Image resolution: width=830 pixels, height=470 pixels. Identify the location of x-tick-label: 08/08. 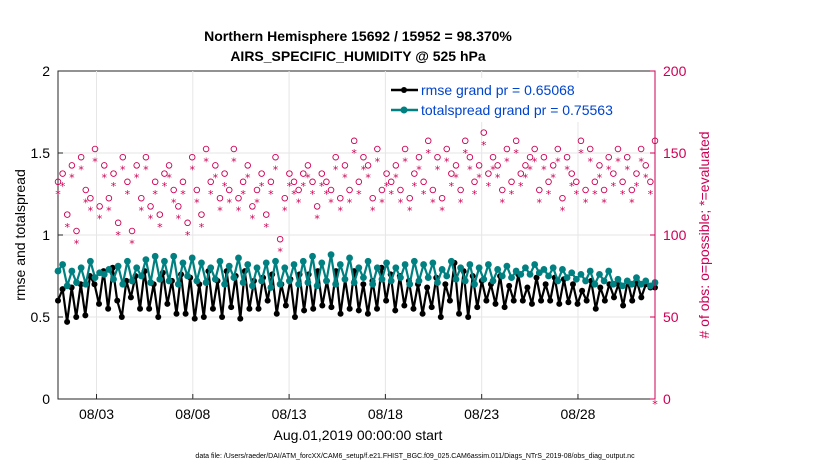
(192, 414).